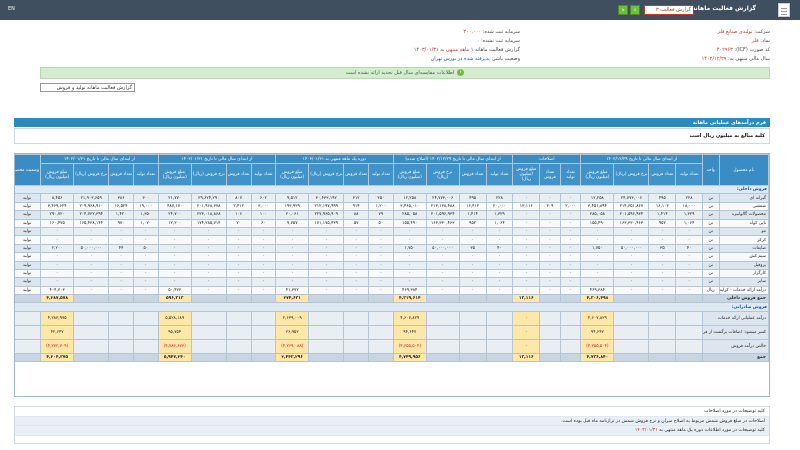 This screenshot has width=800, height=450. I want to click on section-row-export: فروش صادراتی:, so click(392, 307).